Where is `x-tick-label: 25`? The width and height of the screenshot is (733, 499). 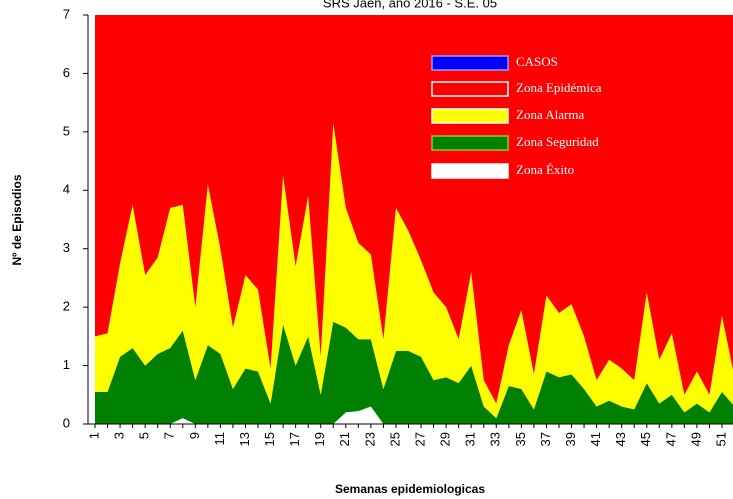 x-tick-label: 25 is located at coordinates (394, 439).